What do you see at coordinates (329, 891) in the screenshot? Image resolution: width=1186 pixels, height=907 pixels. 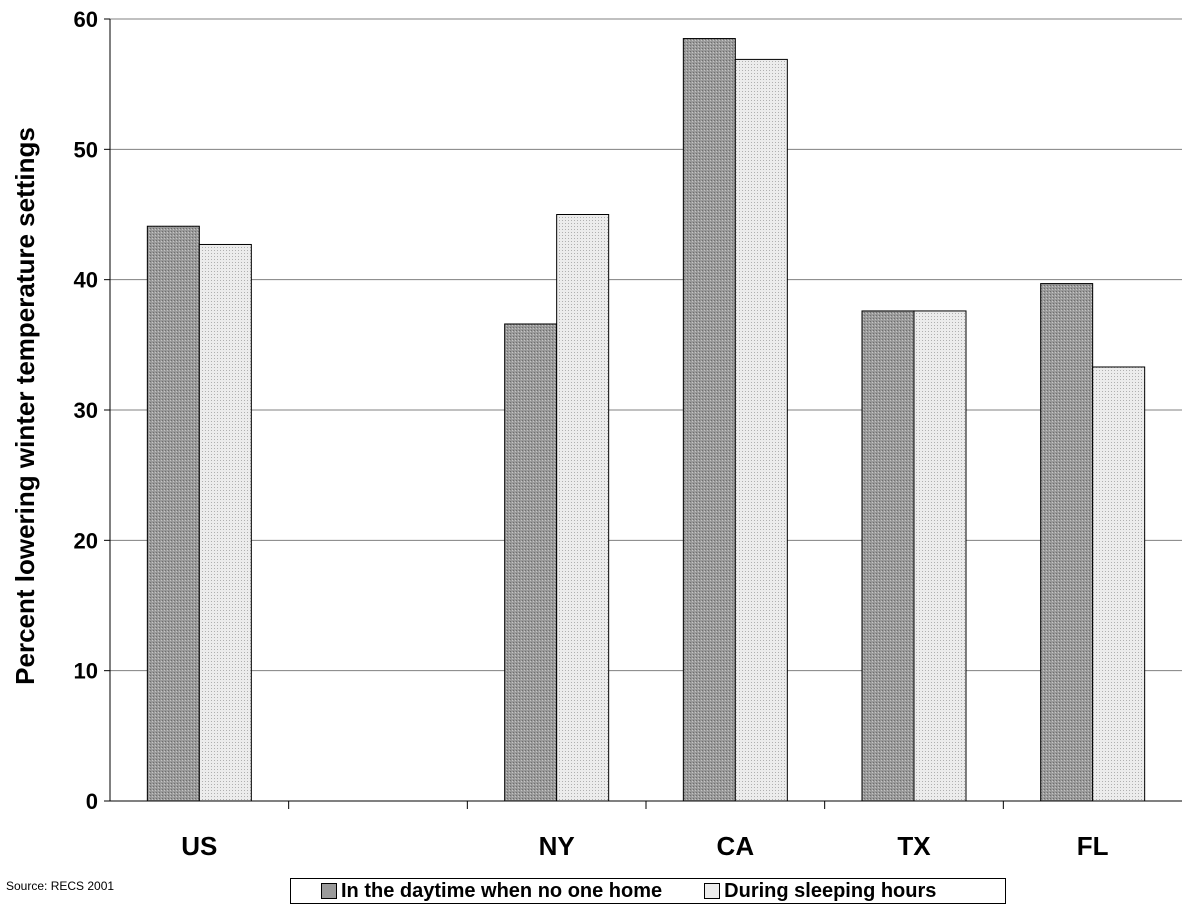 I see `legend-swatch-daytime` at bounding box center [329, 891].